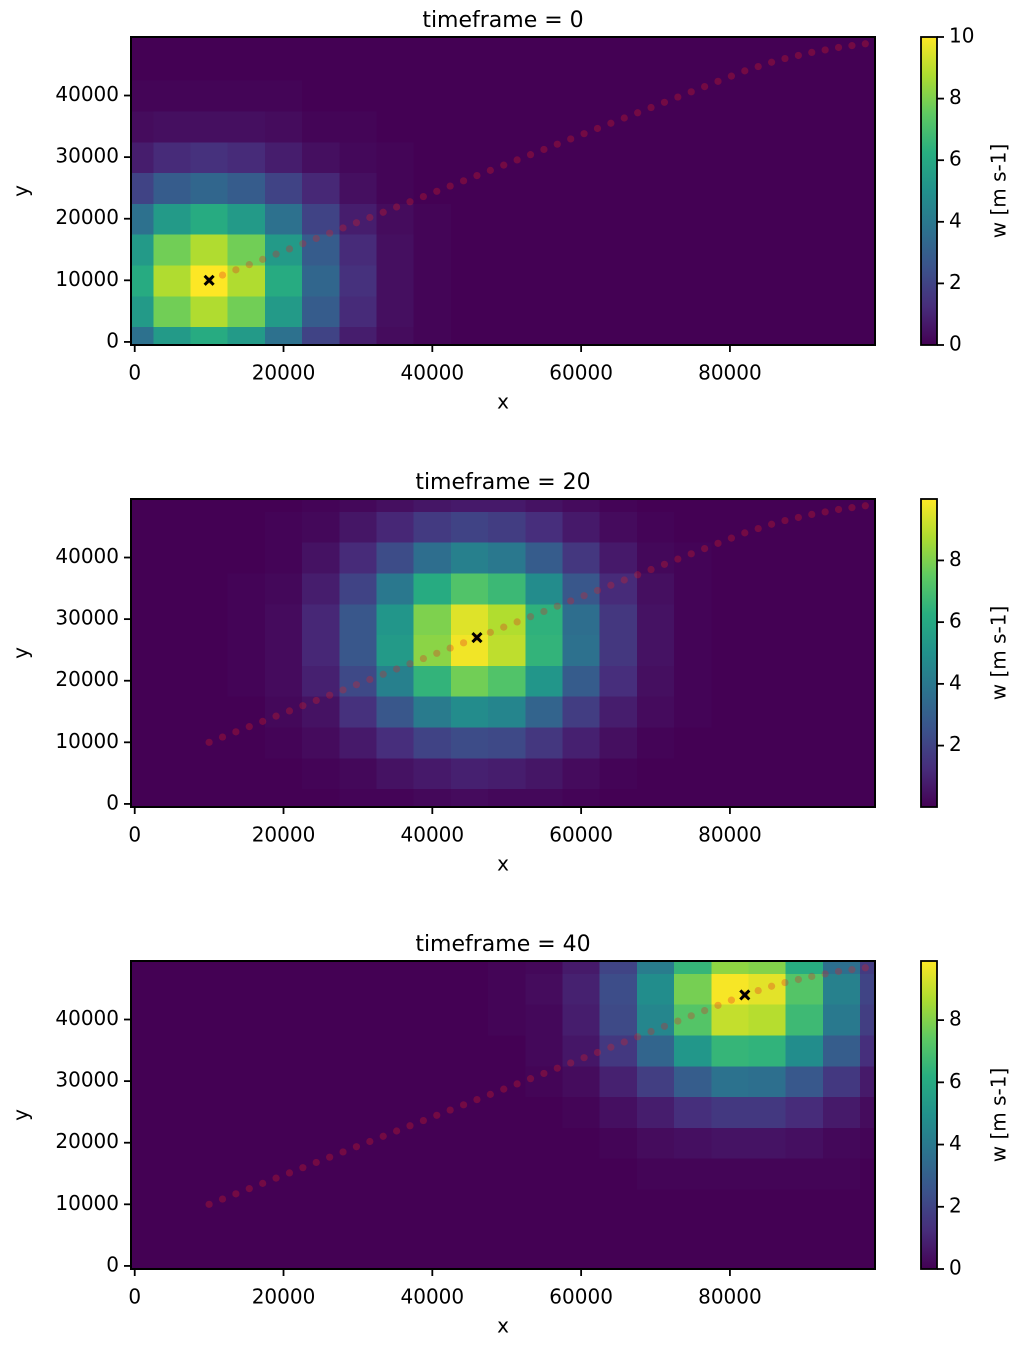 This screenshot has width=1022, height=1349. Describe the element at coordinates (134, 835) in the screenshot. I see `x-tick-label: 0` at that location.